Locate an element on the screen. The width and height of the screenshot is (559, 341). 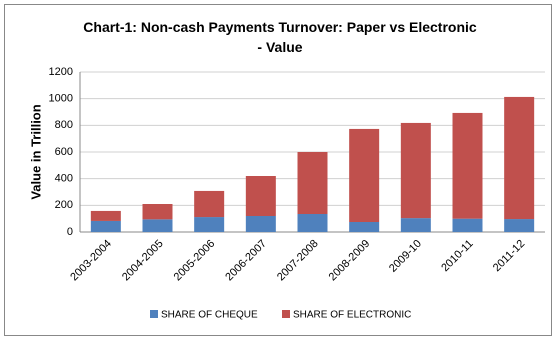
y-tick-label: 400 is located at coordinates (64, 179).